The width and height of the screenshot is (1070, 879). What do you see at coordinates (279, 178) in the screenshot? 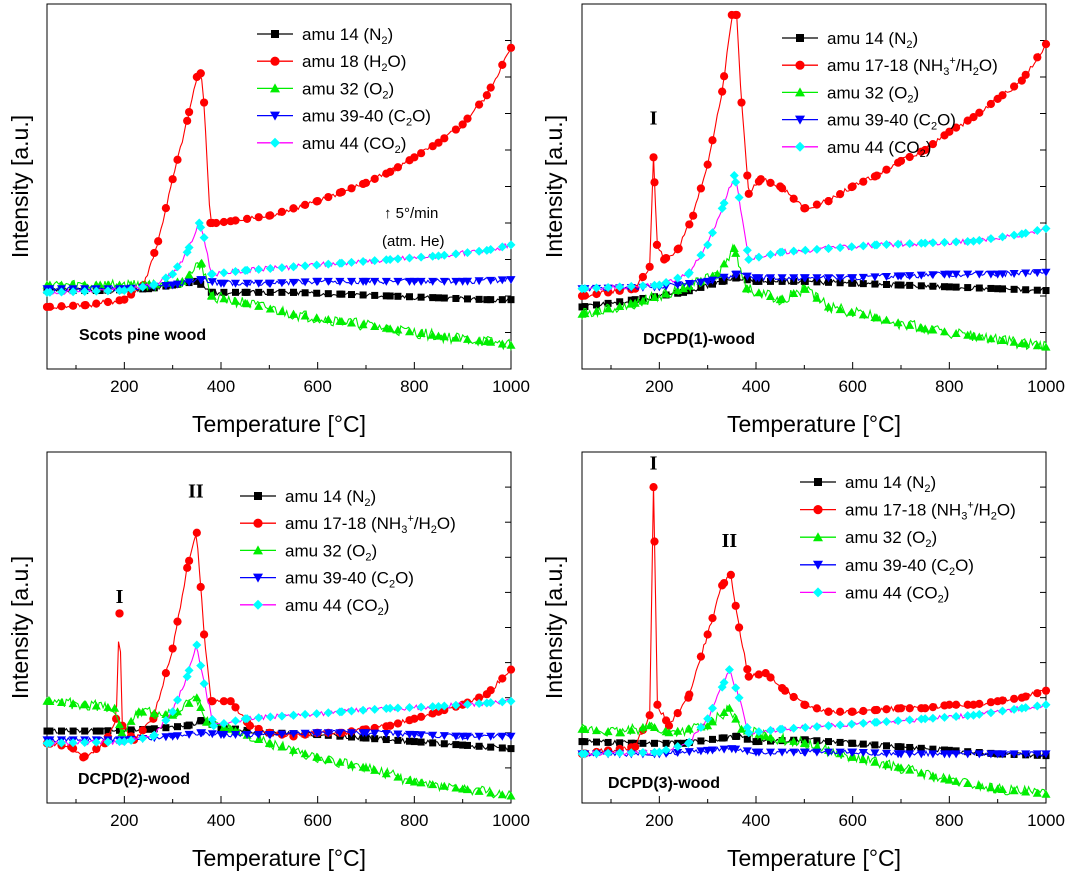
I see `series-line` at bounding box center [279, 178].